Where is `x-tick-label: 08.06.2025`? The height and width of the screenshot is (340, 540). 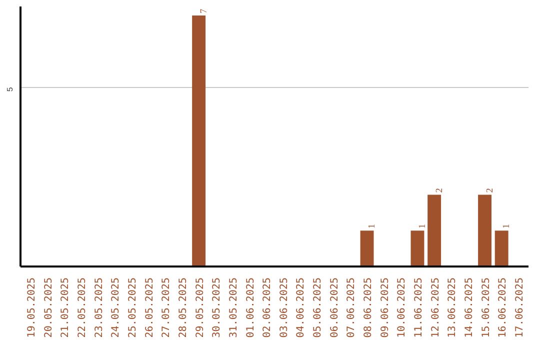
x-tick-label: 08.06.2025 is located at coordinates (368, 307).